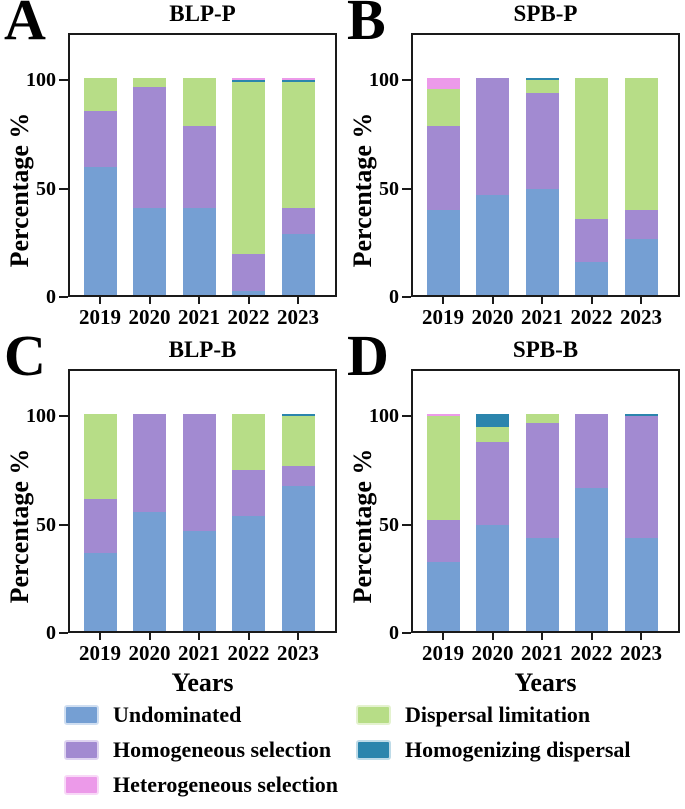  What do you see at coordinates (202, 349) in the screenshot?
I see `panel-title-blp-b: BLP-B` at bounding box center [202, 349].